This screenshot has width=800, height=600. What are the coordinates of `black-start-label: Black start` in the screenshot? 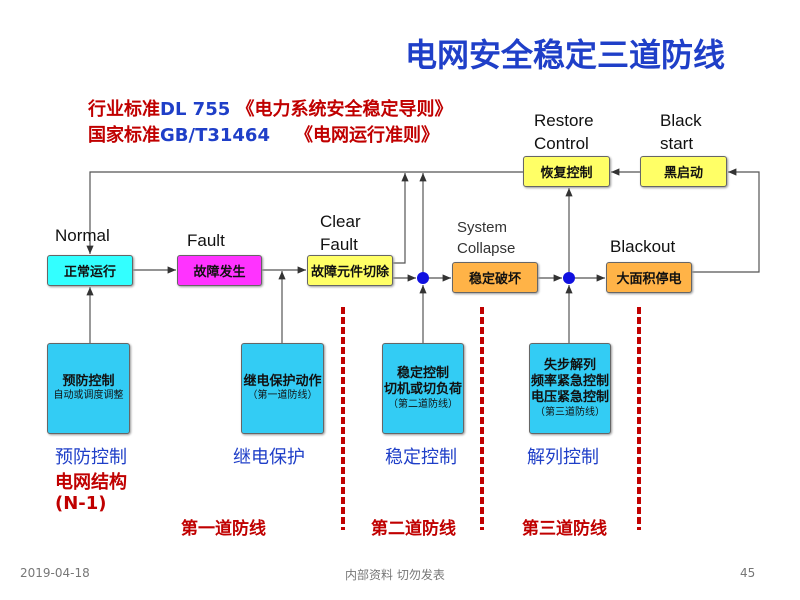 It's located at (681, 132).